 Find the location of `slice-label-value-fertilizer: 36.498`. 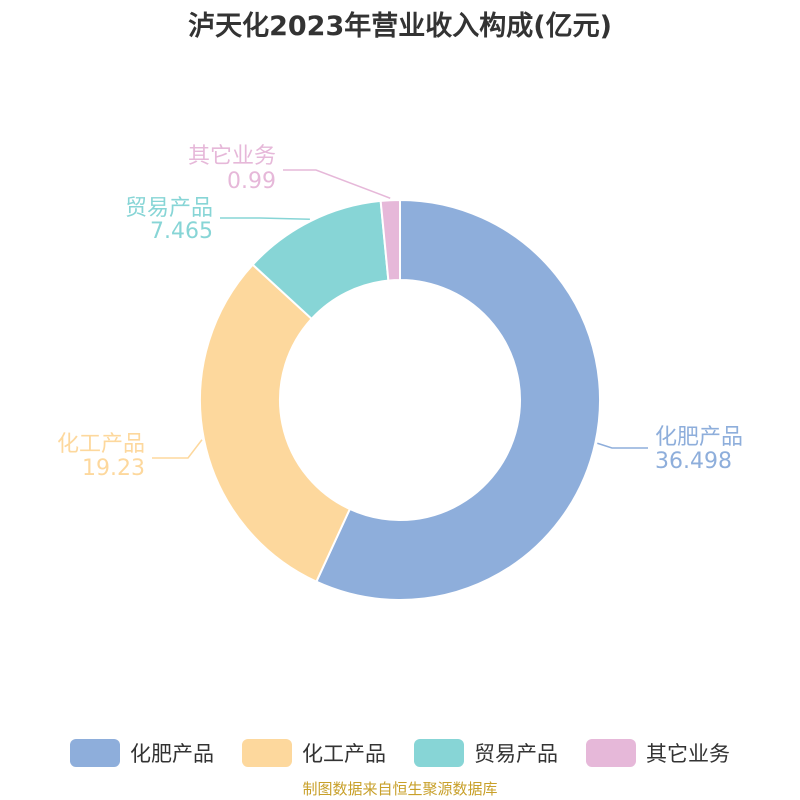

slice-label-value-fertilizer: 36.498 is located at coordinates (693, 461).